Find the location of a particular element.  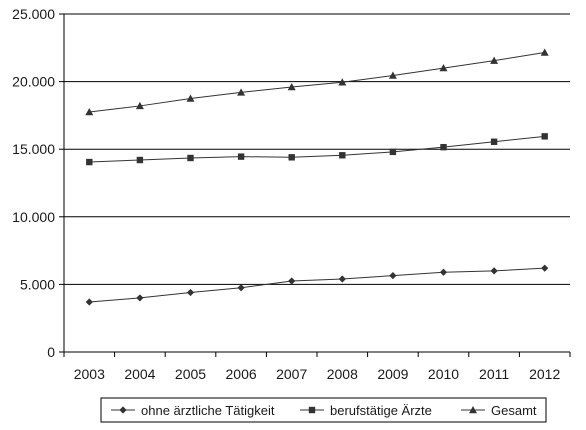

legend-entry-3: Gesamt is located at coordinates (499, 410).